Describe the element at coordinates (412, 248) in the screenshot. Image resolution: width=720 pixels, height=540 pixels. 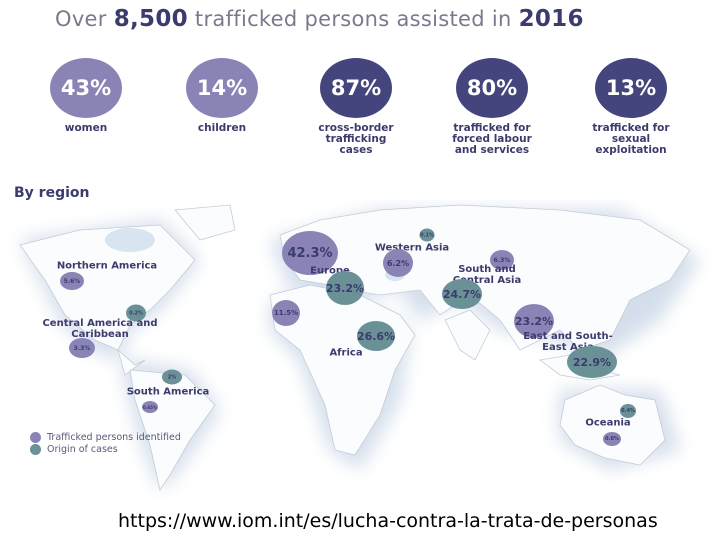
I see `region-label-western-asia: Western Asia` at that location.